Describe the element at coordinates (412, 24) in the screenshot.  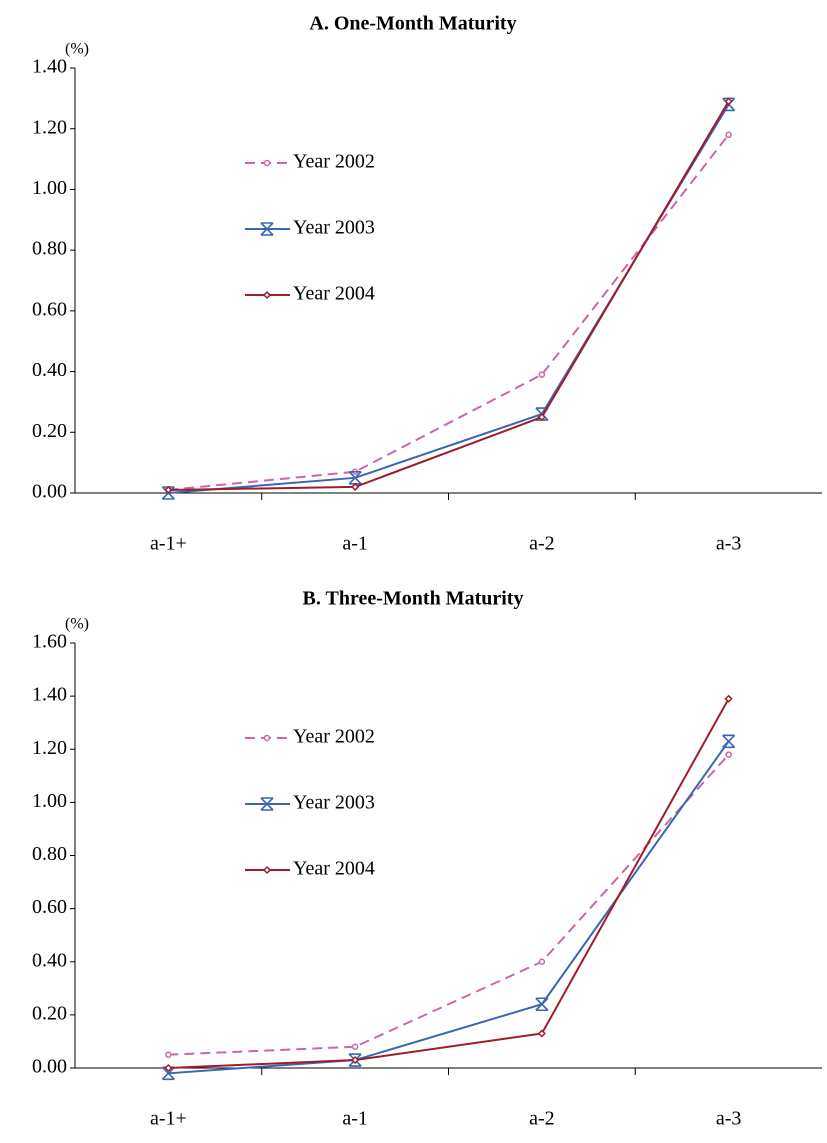
I see `chart-title: A. One-Month Maturity` at that location.